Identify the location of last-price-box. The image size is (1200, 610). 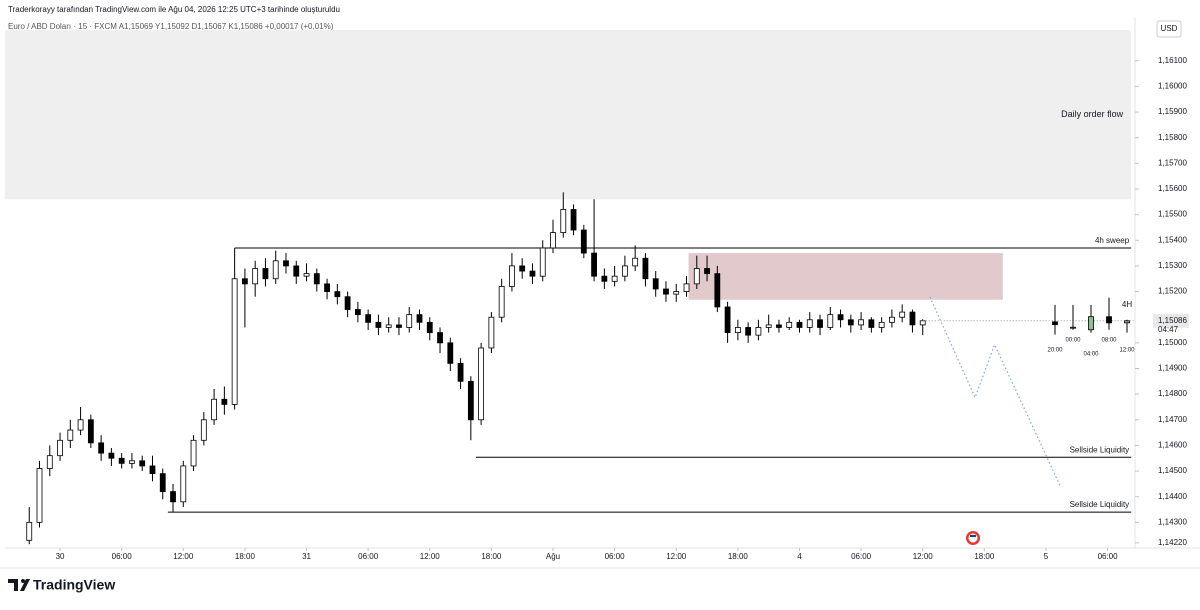
(1171, 320).